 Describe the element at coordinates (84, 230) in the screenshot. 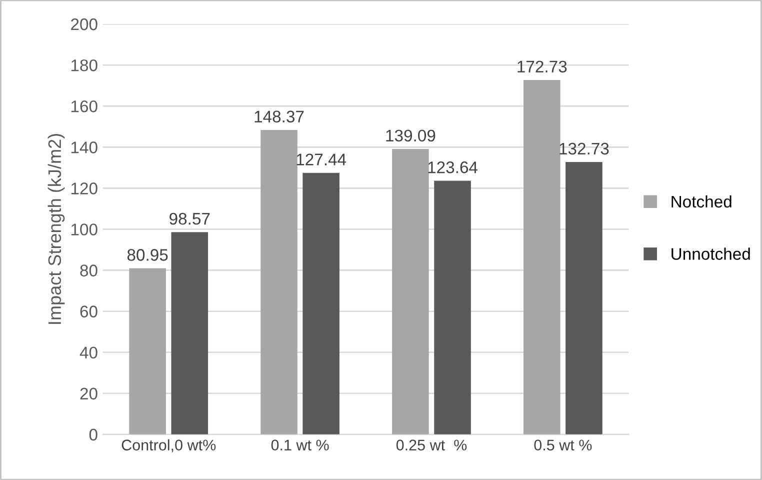

I see `y-tick-label: 100` at that location.